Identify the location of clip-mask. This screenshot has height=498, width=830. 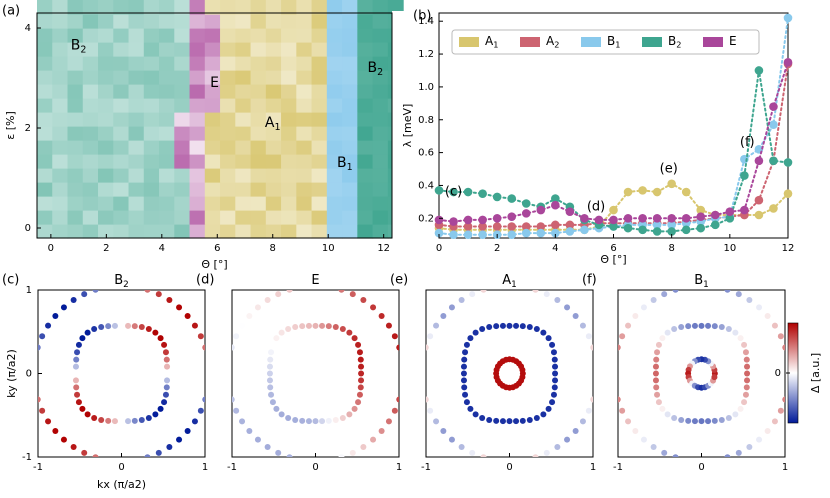
(402, 125).